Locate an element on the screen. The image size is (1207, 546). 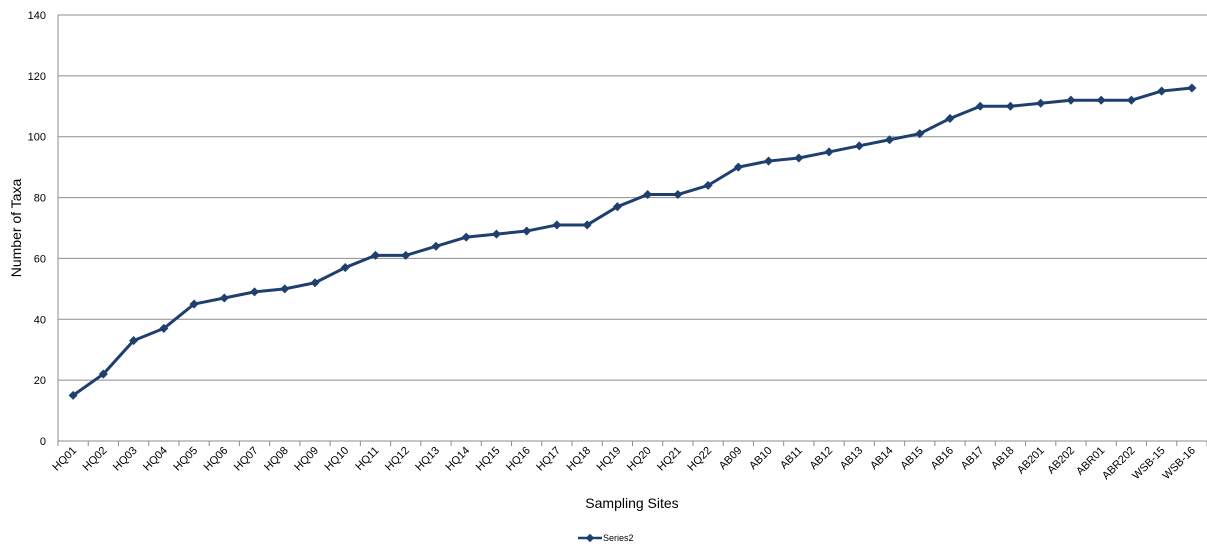
x-tick-label: HQ11 is located at coordinates (367, 459).